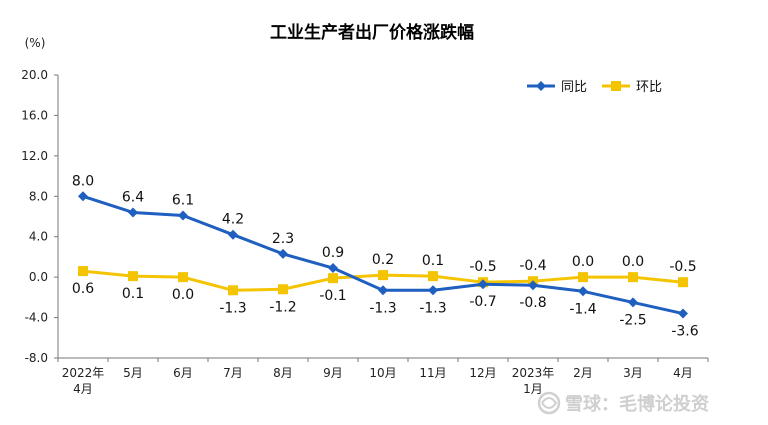 The height and width of the screenshot is (425, 768). Describe the element at coordinates (632, 320) in the screenshot. I see `data-label-yoy: -2.5` at that location.